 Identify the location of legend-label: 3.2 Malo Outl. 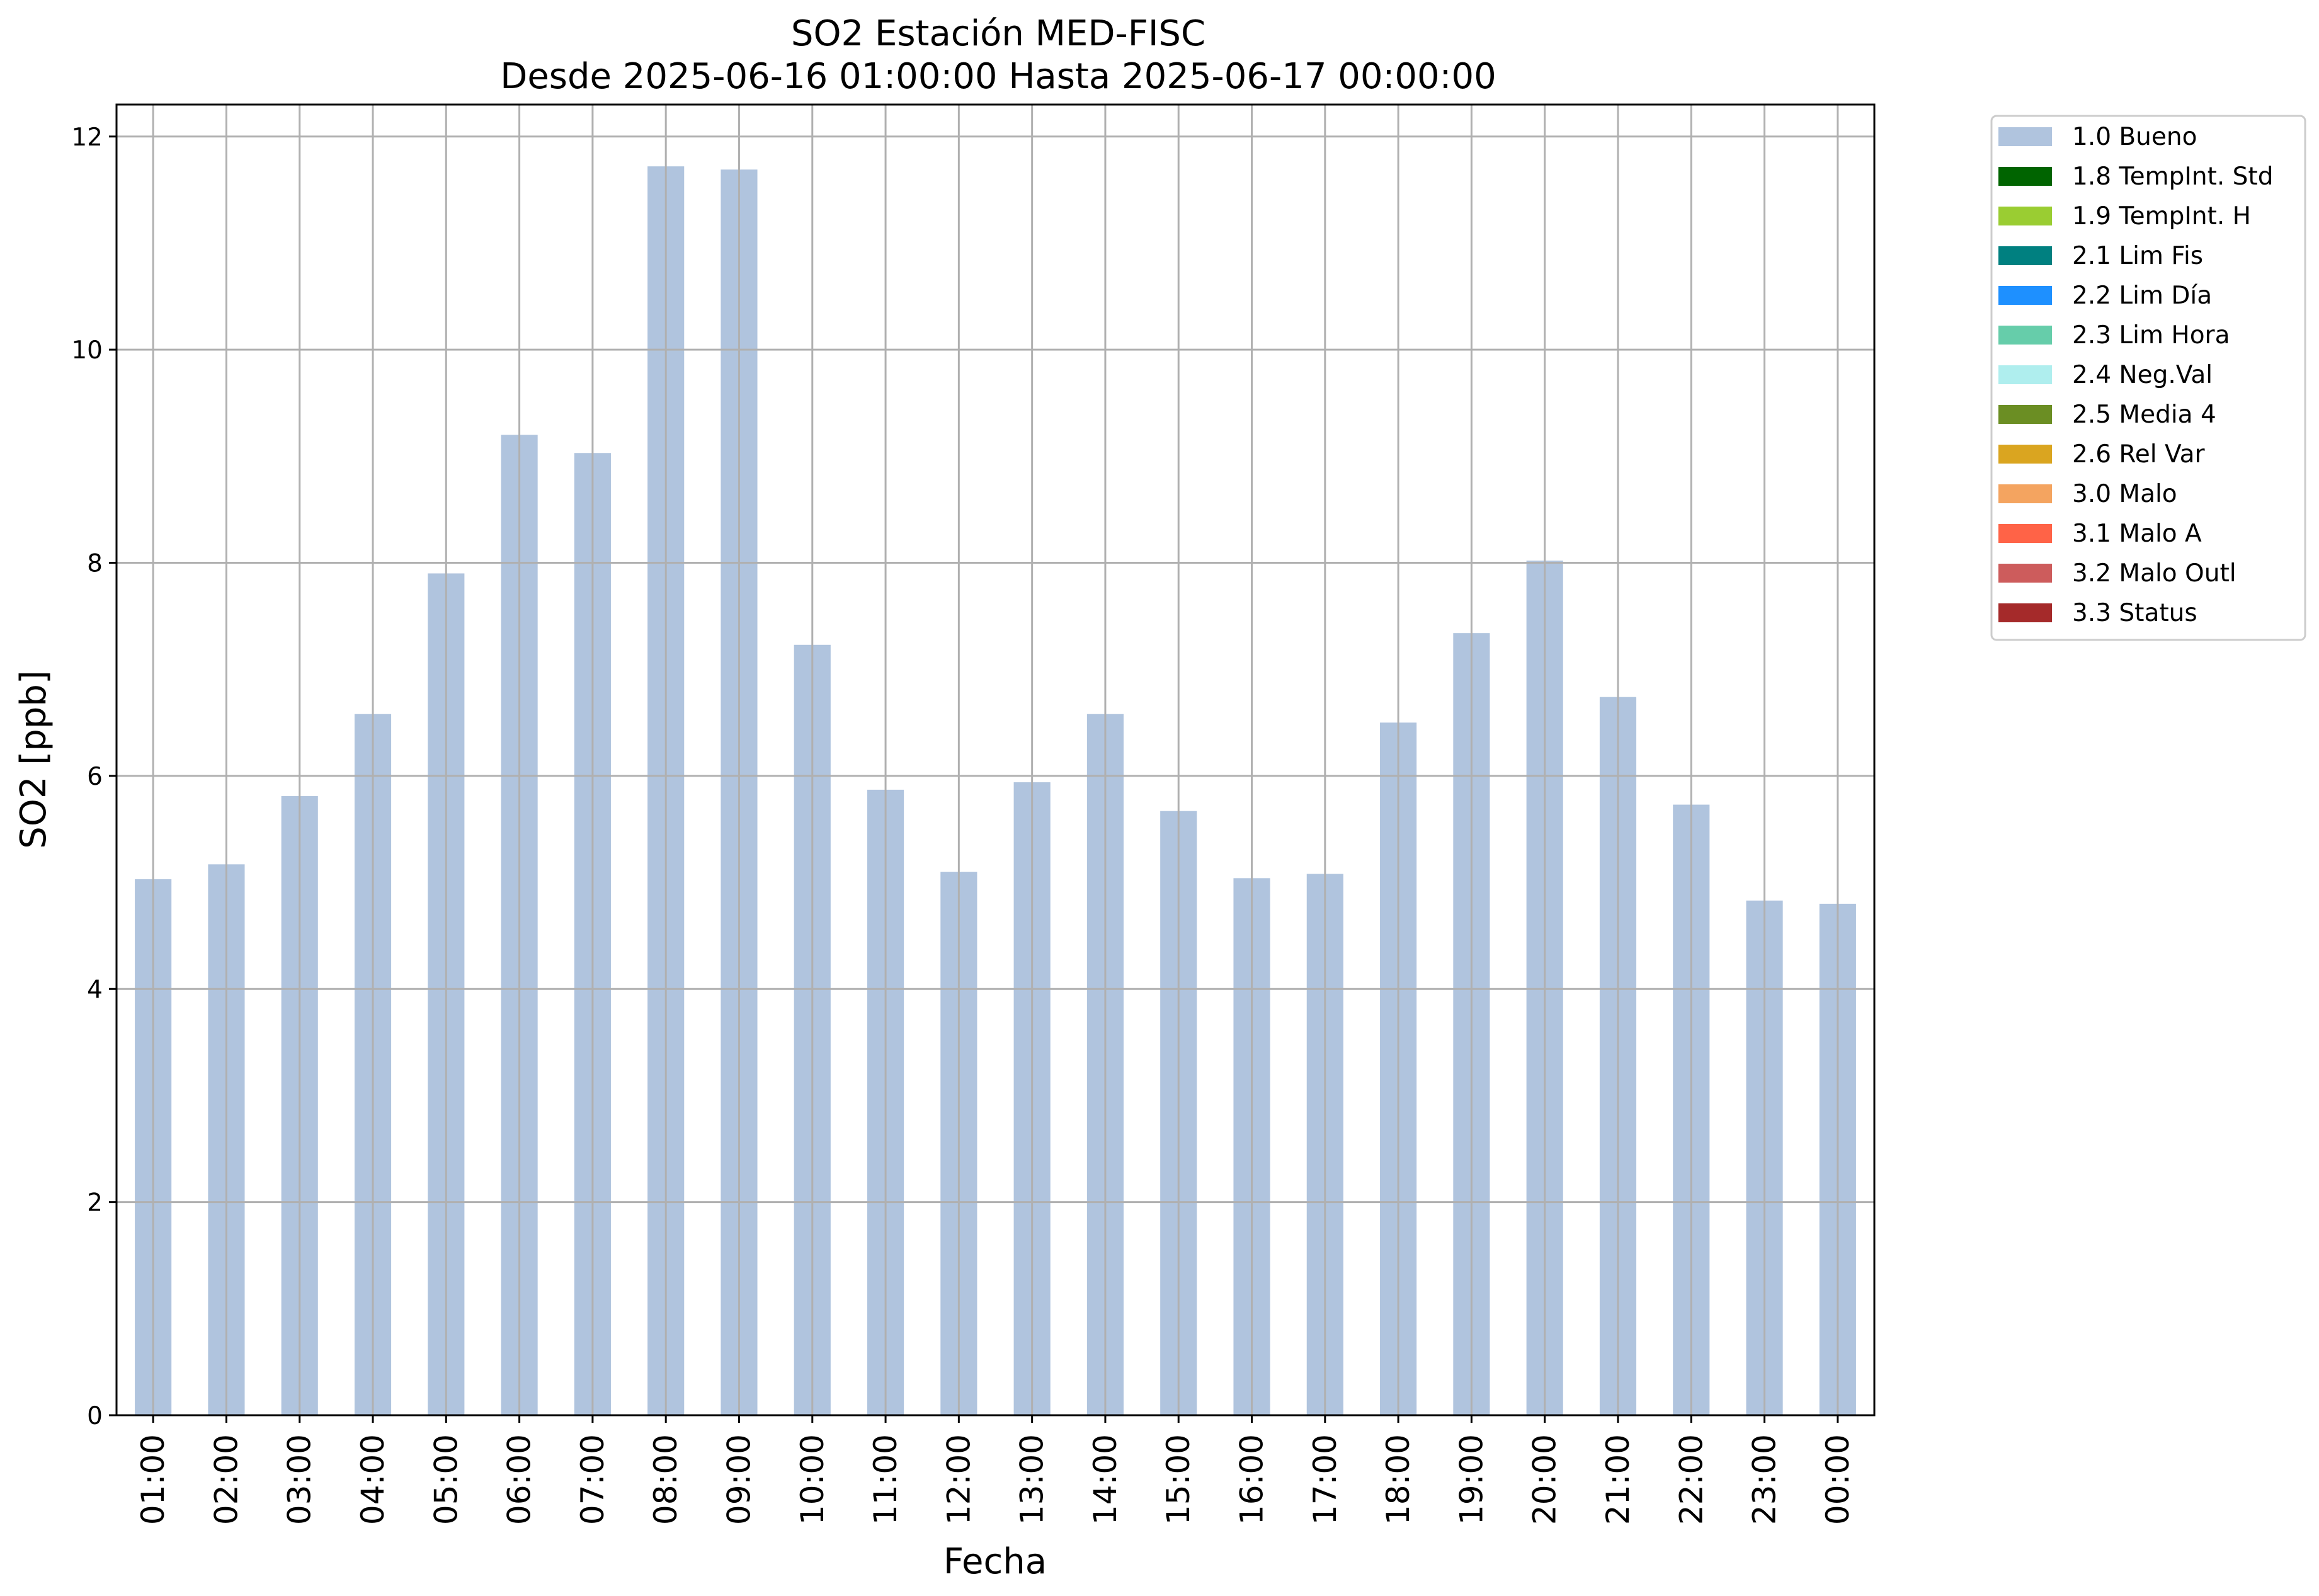
(2154, 573).